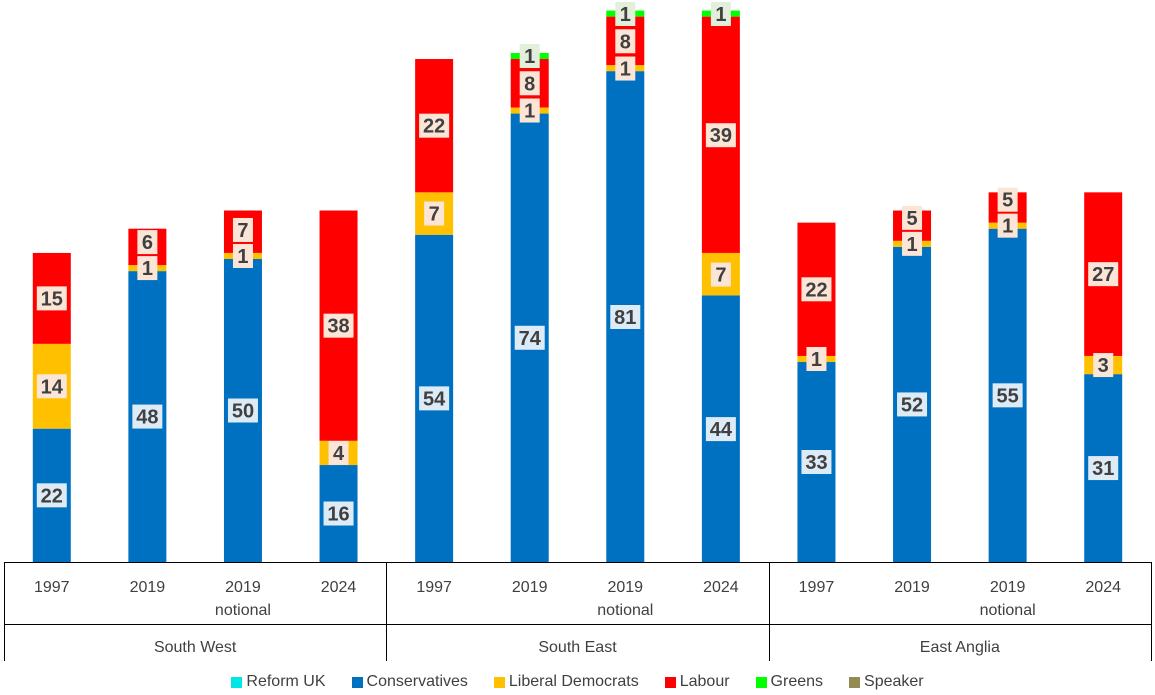  I want to click on data-label: 54, so click(434, 399).